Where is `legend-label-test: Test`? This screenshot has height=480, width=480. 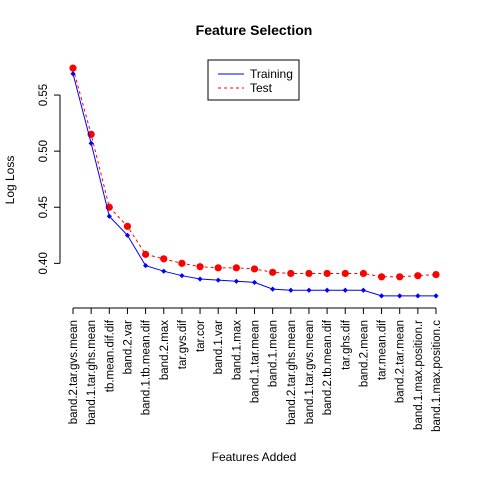 legend-label-test: Test is located at coordinates (261, 88).